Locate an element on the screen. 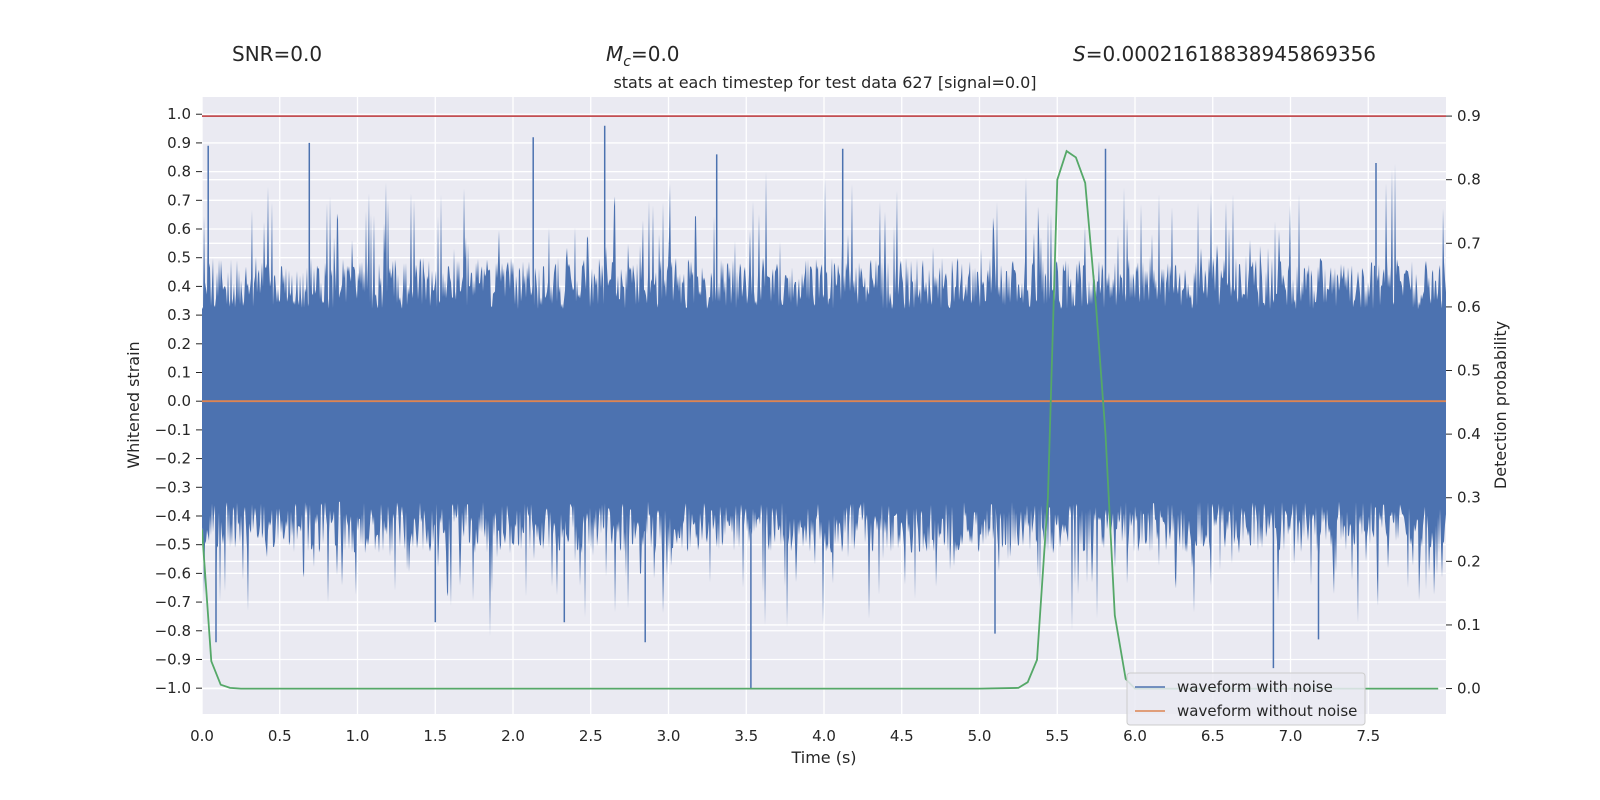  x-tick-label: 2.5 is located at coordinates (591, 736).